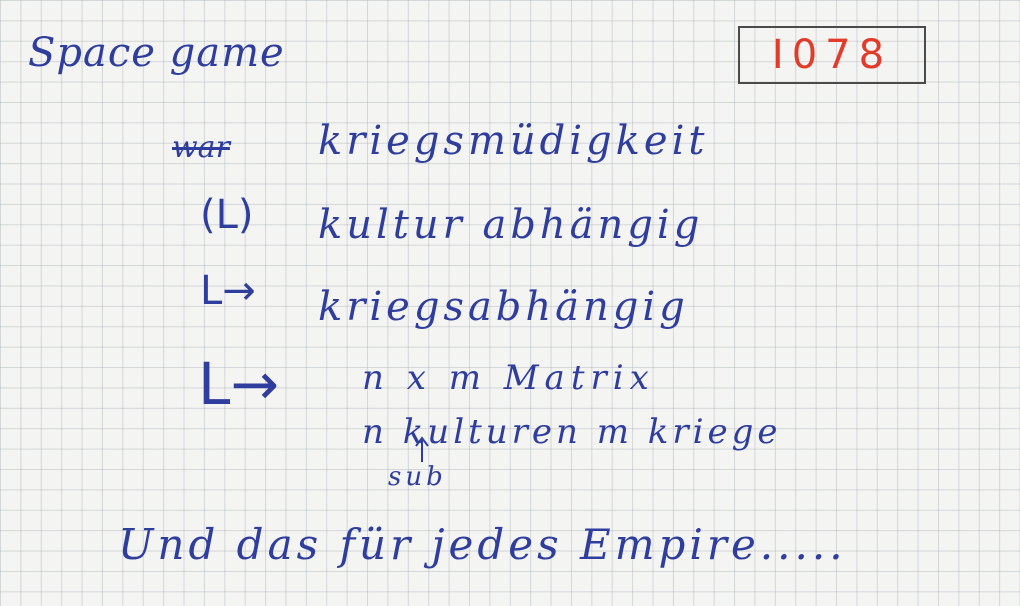 The height and width of the screenshot is (606, 1020). What do you see at coordinates (201, 147) in the screenshot?
I see `struck-word: war` at bounding box center [201, 147].